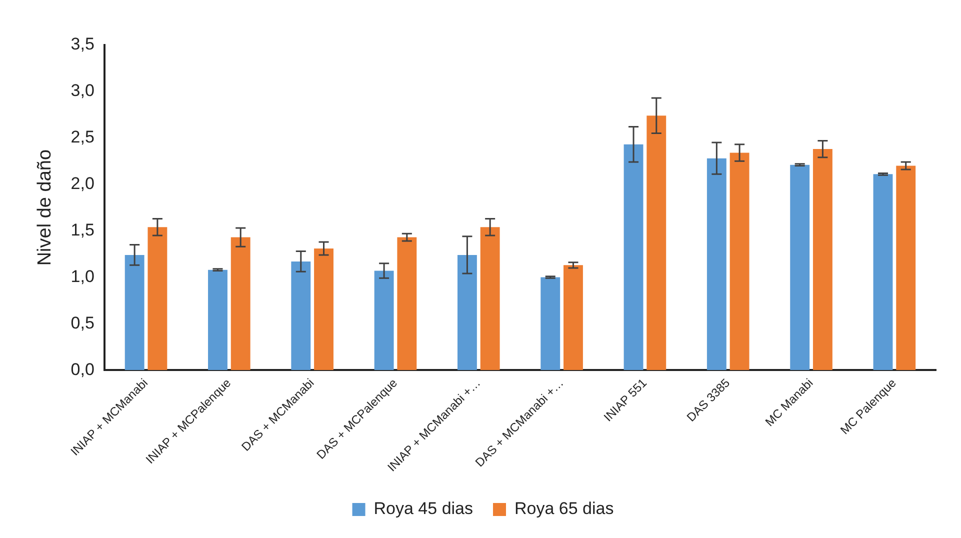 Image resolution: width=961 pixels, height=538 pixels. I want to click on y-tick-label: 2,0, so click(82, 184).